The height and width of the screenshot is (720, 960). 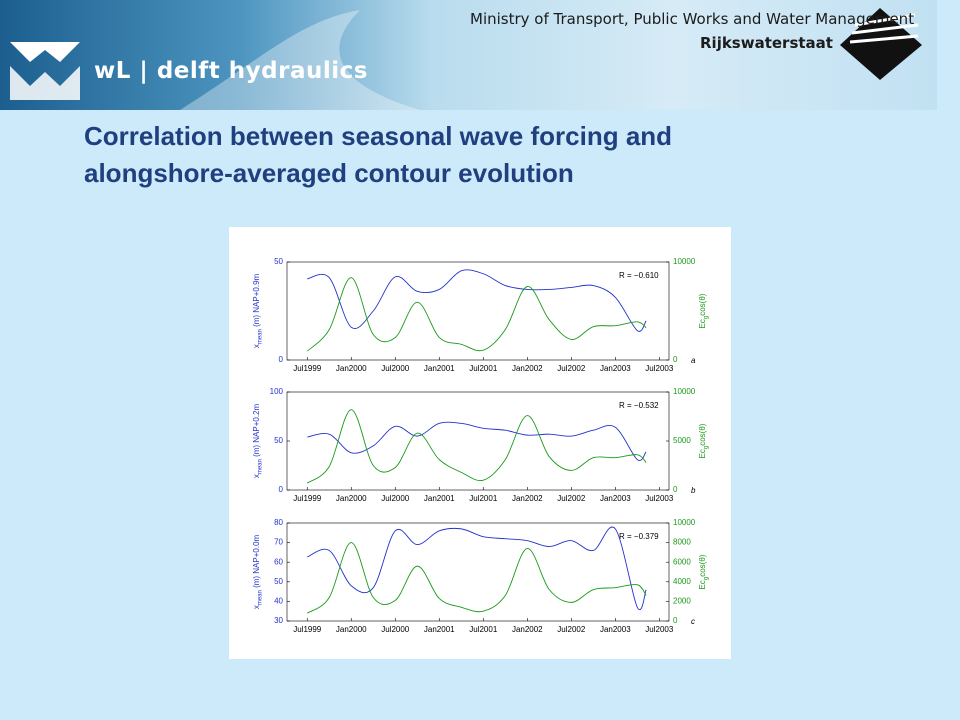 What do you see at coordinates (277, 391) in the screenshot?
I see `y-tick-label: 100` at bounding box center [277, 391].